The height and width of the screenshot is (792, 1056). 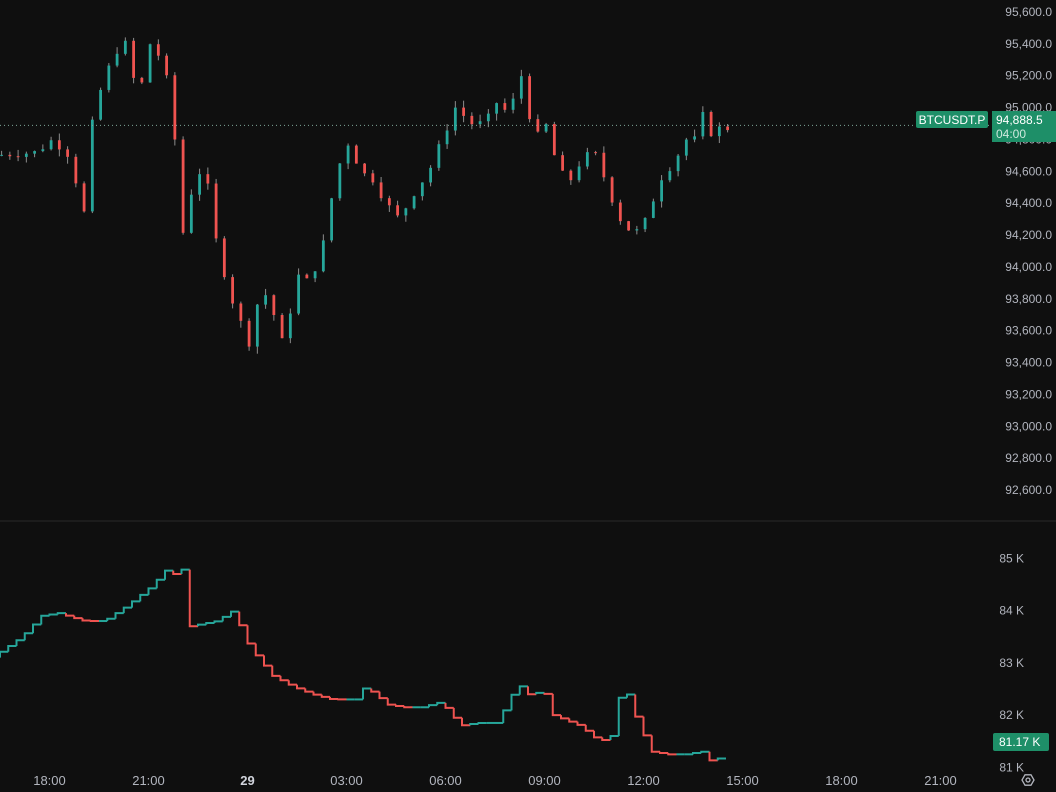 I want to click on time-tick-label: 18:00, so click(x=841, y=780).